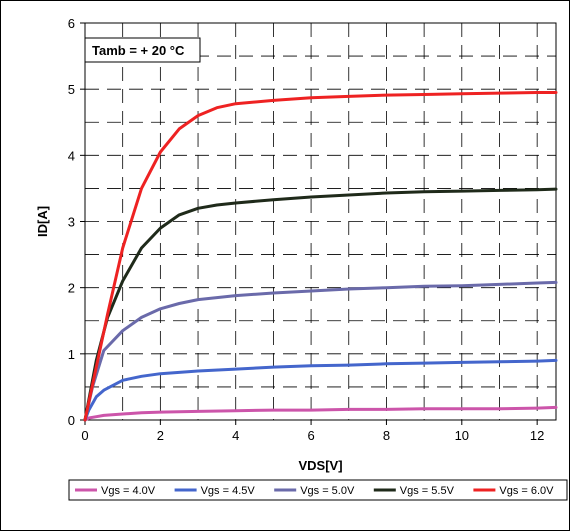 This screenshot has width=570, height=531. I want to click on x-tick-label: 12, so click(537, 435).